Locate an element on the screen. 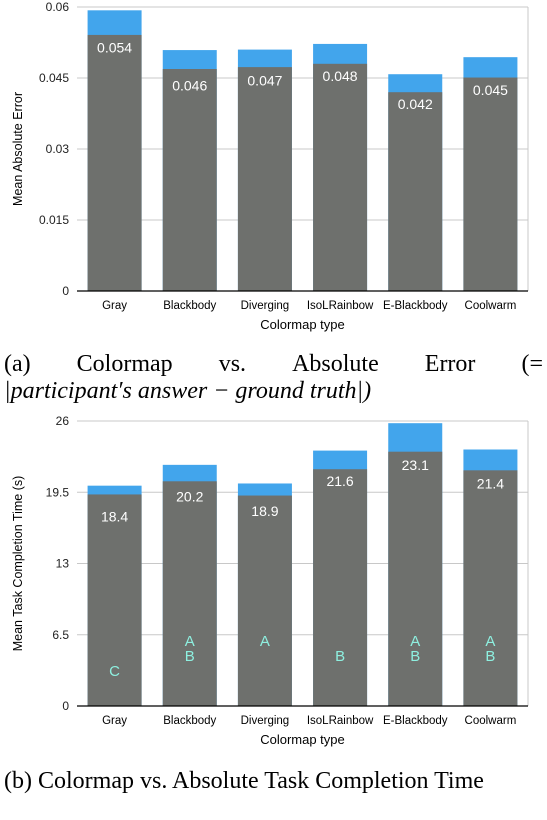 Image resolution: width=547 pixels, height=820 pixels. y-tick-label: 0.045 is located at coordinates (54, 78).